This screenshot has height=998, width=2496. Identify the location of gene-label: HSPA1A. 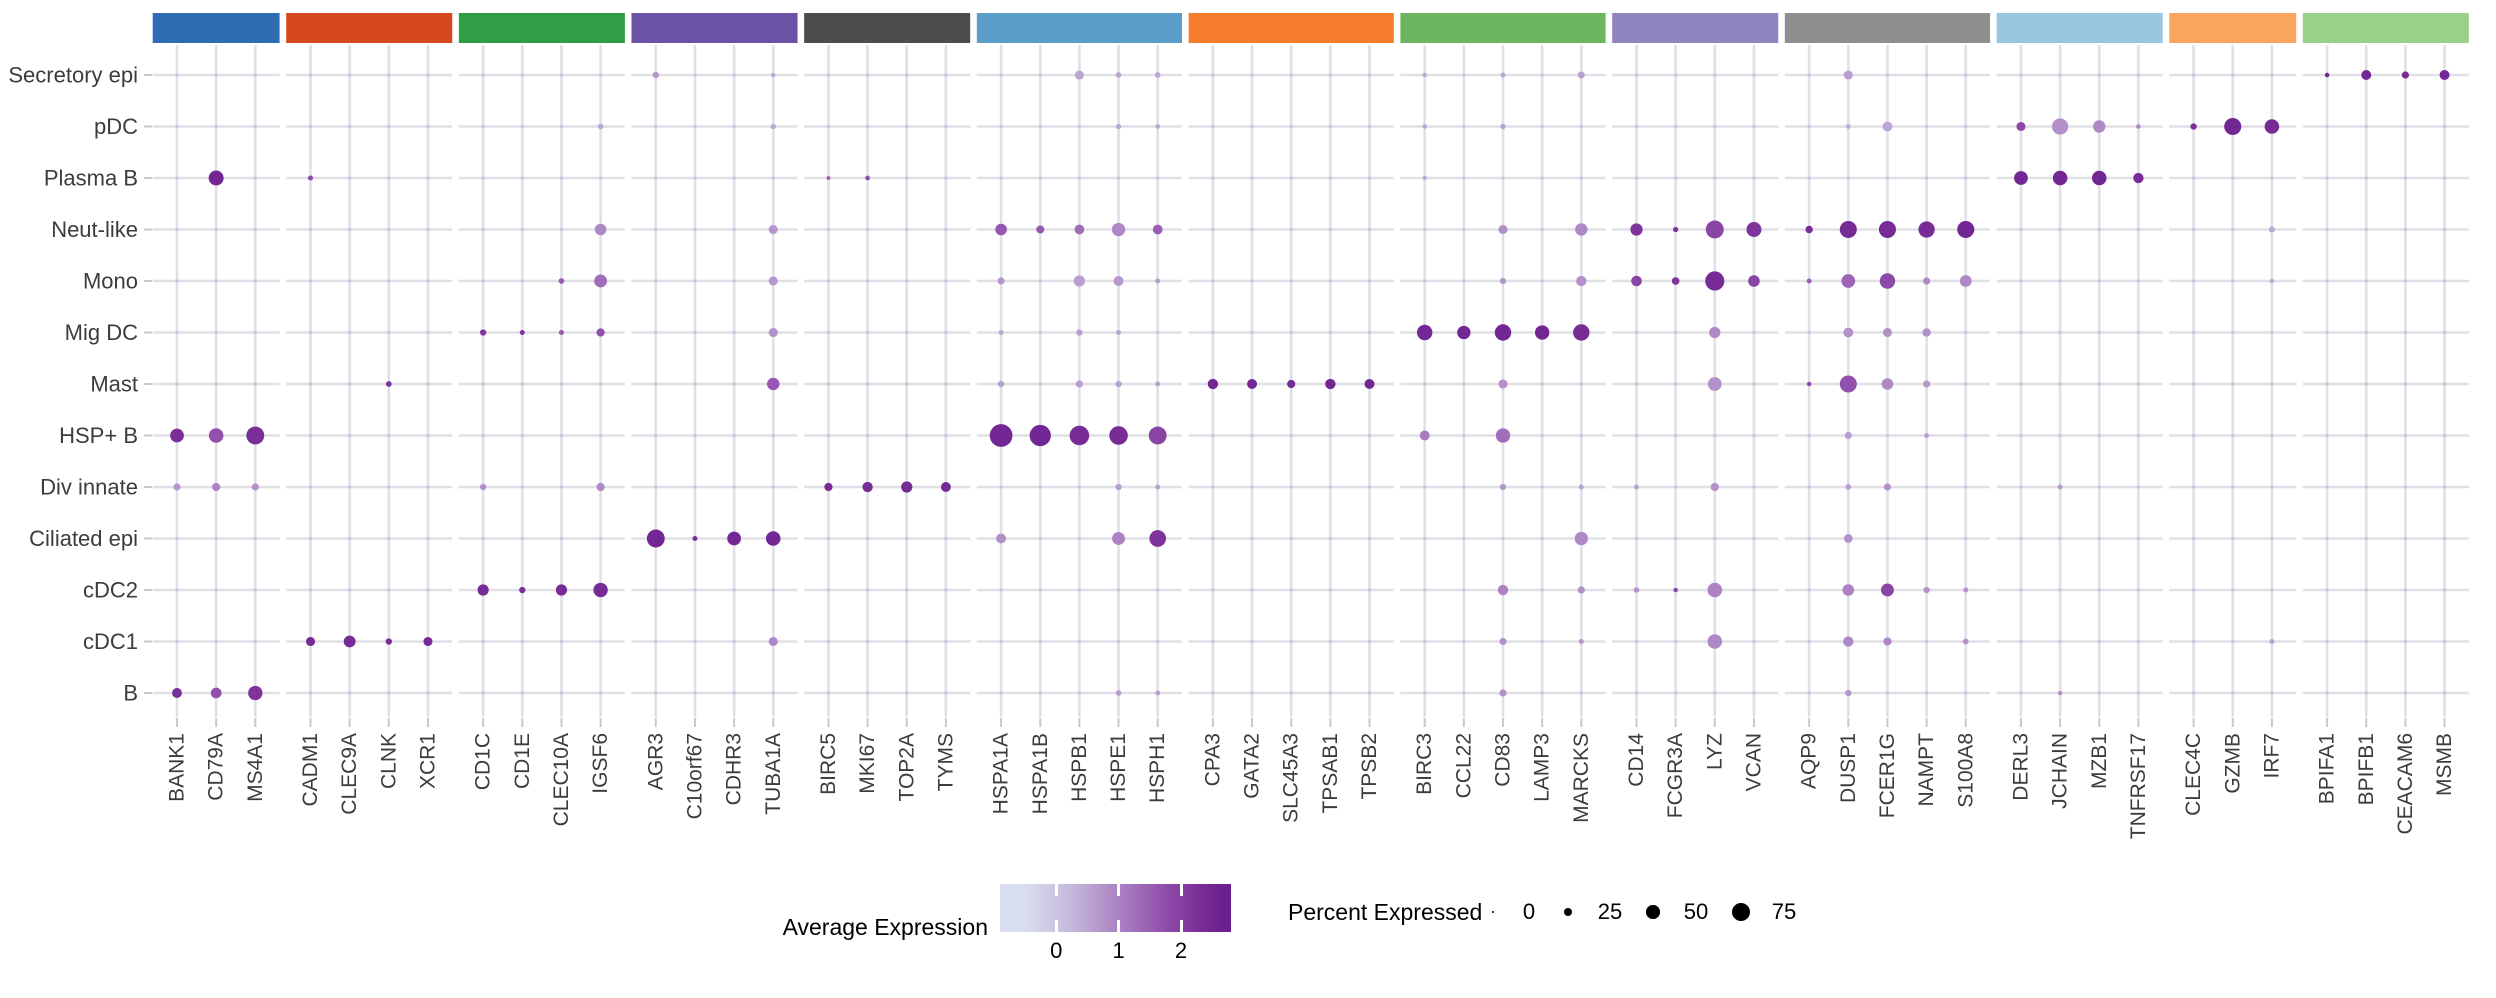
(1001, 773).